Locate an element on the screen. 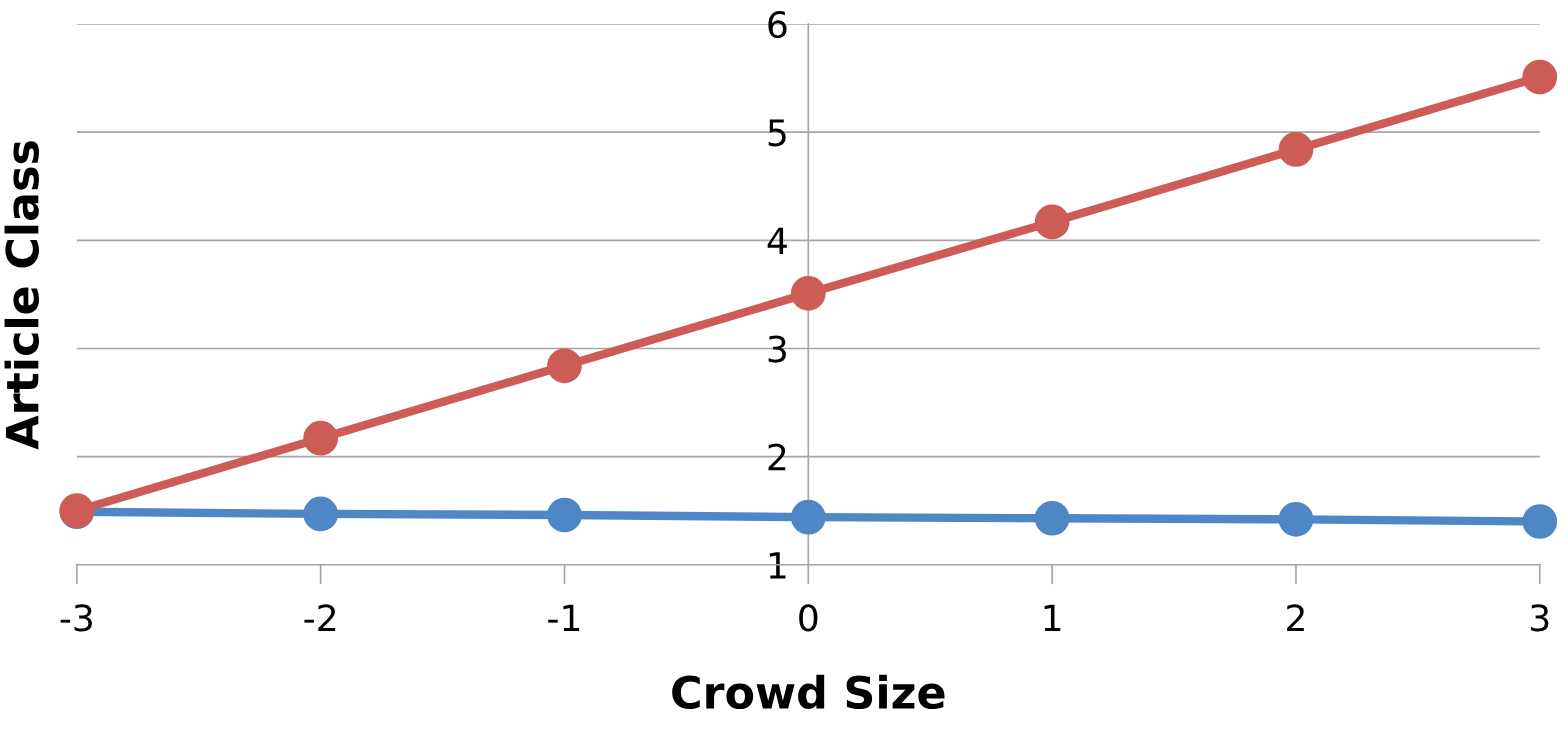 The width and height of the screenshot is (1568, 751). y-tick-label: 6 is located at coordinates (777, 24).